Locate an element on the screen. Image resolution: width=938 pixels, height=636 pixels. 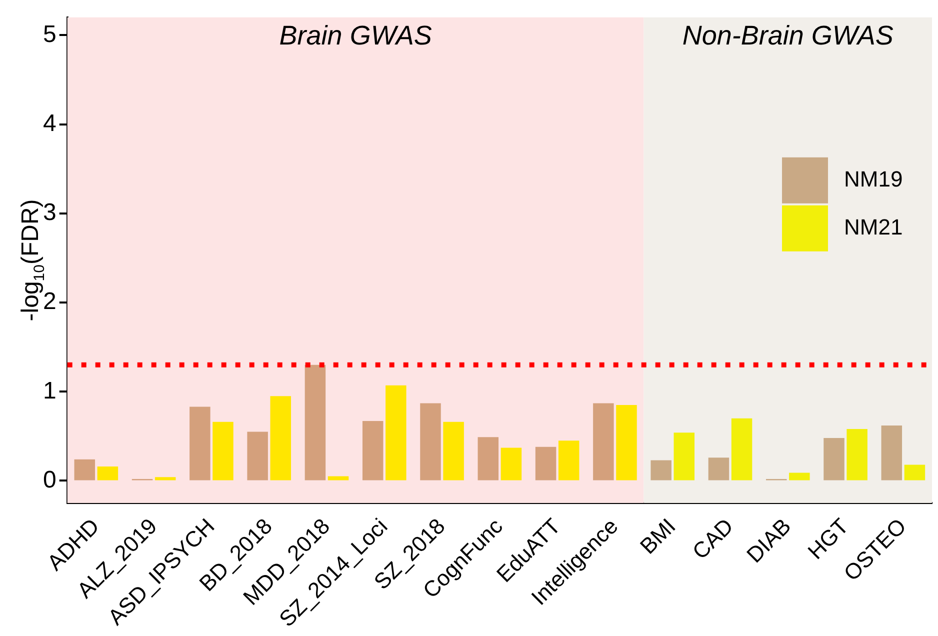
x-tick-label: BMI is located at coordinates (657, 536).